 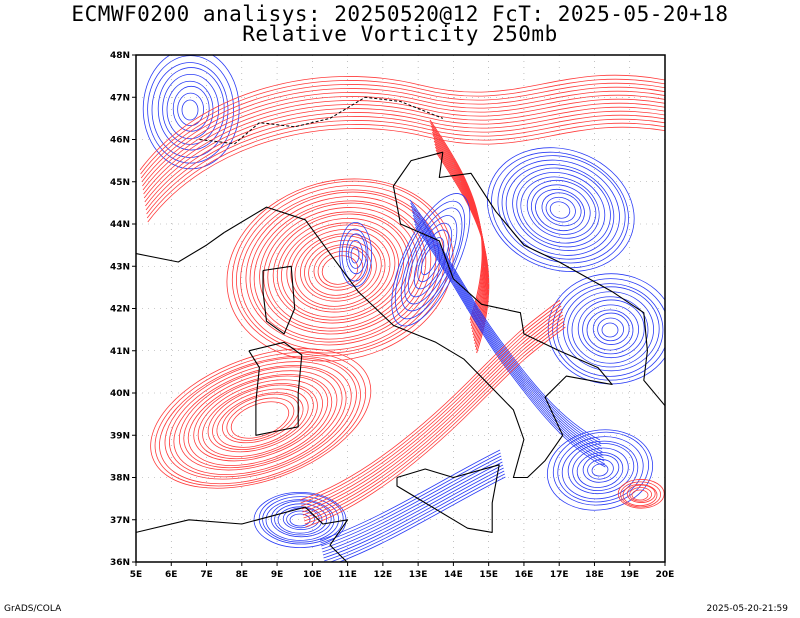 What do you see at coordinates (560, 209) in the screenshot?
I see `negative-vorticity-east` at bounding box center [560, 209].